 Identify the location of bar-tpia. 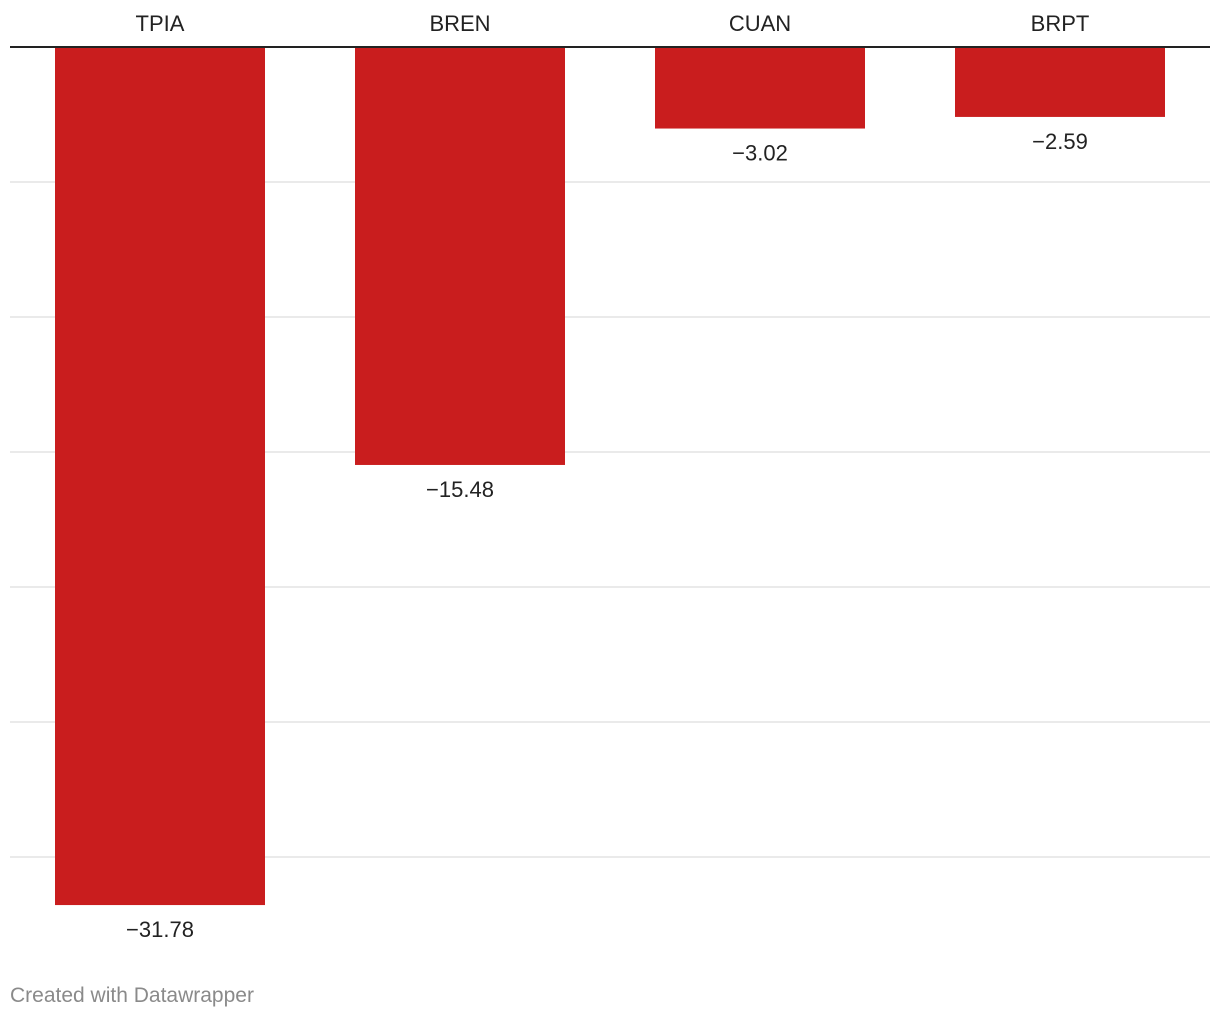
(160, 476).